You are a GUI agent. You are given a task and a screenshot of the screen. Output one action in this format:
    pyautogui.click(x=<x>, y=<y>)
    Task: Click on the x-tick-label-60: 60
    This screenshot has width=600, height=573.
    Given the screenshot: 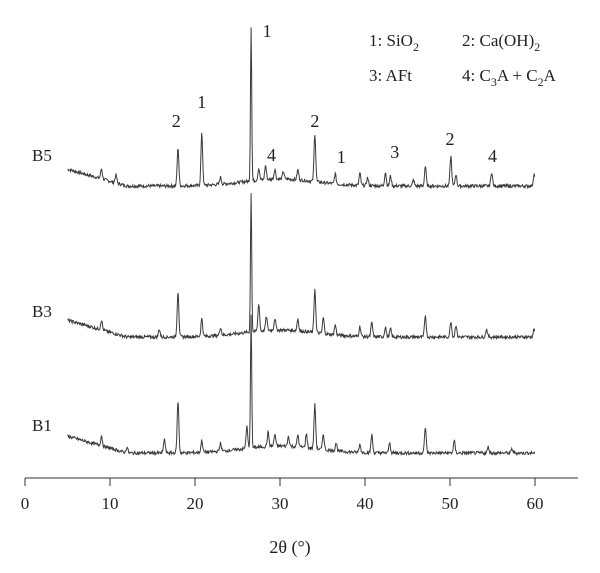 What is the action you would take?
    pyautogui.click(x=535, y=503)
    